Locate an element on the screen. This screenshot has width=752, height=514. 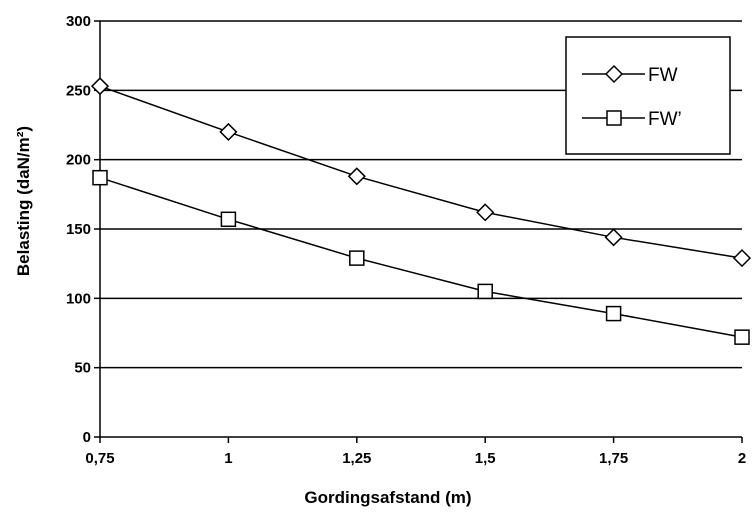
y-tick-label: 50 is located at coordinates (82, 368).